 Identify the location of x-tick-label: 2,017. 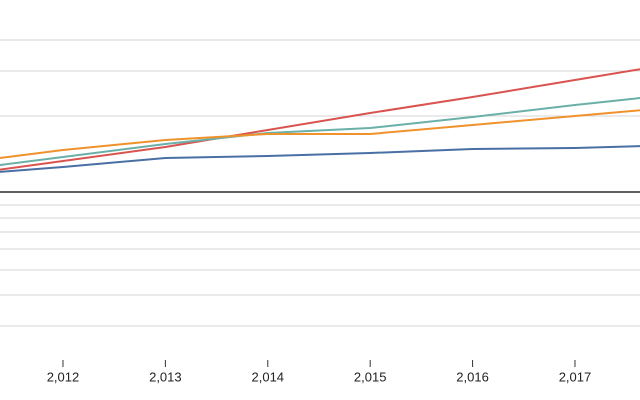
(575, 376).